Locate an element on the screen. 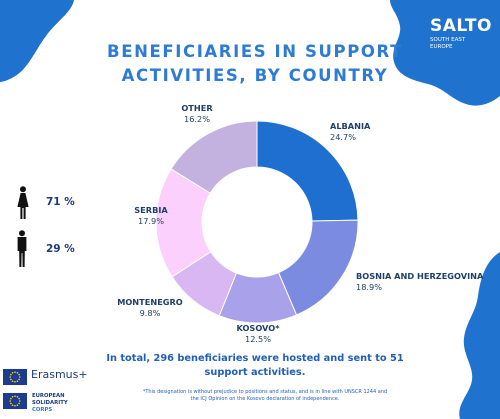 Image resolution: width=500 pixels, height=419 pixels. donut-slice-albania is located at coordinates (307, 171).